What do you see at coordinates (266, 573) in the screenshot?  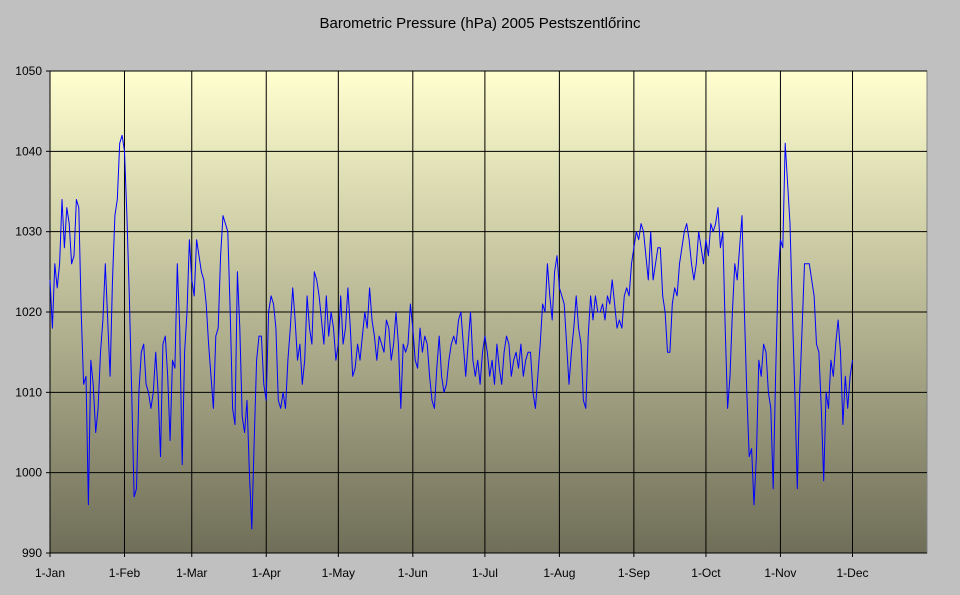 I see `x-tick-label: 1-Apr` at bounding box center [266, 573].